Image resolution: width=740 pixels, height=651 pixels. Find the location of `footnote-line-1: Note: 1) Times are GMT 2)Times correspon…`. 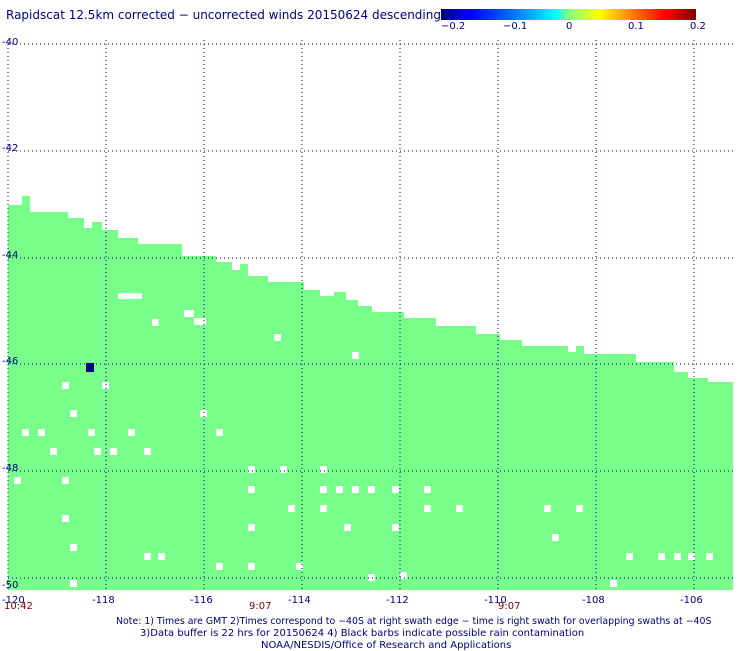

footnote-line-1: Note: 1) Times are GMT 2)Times correspon… is located at coordinates (414, 621).